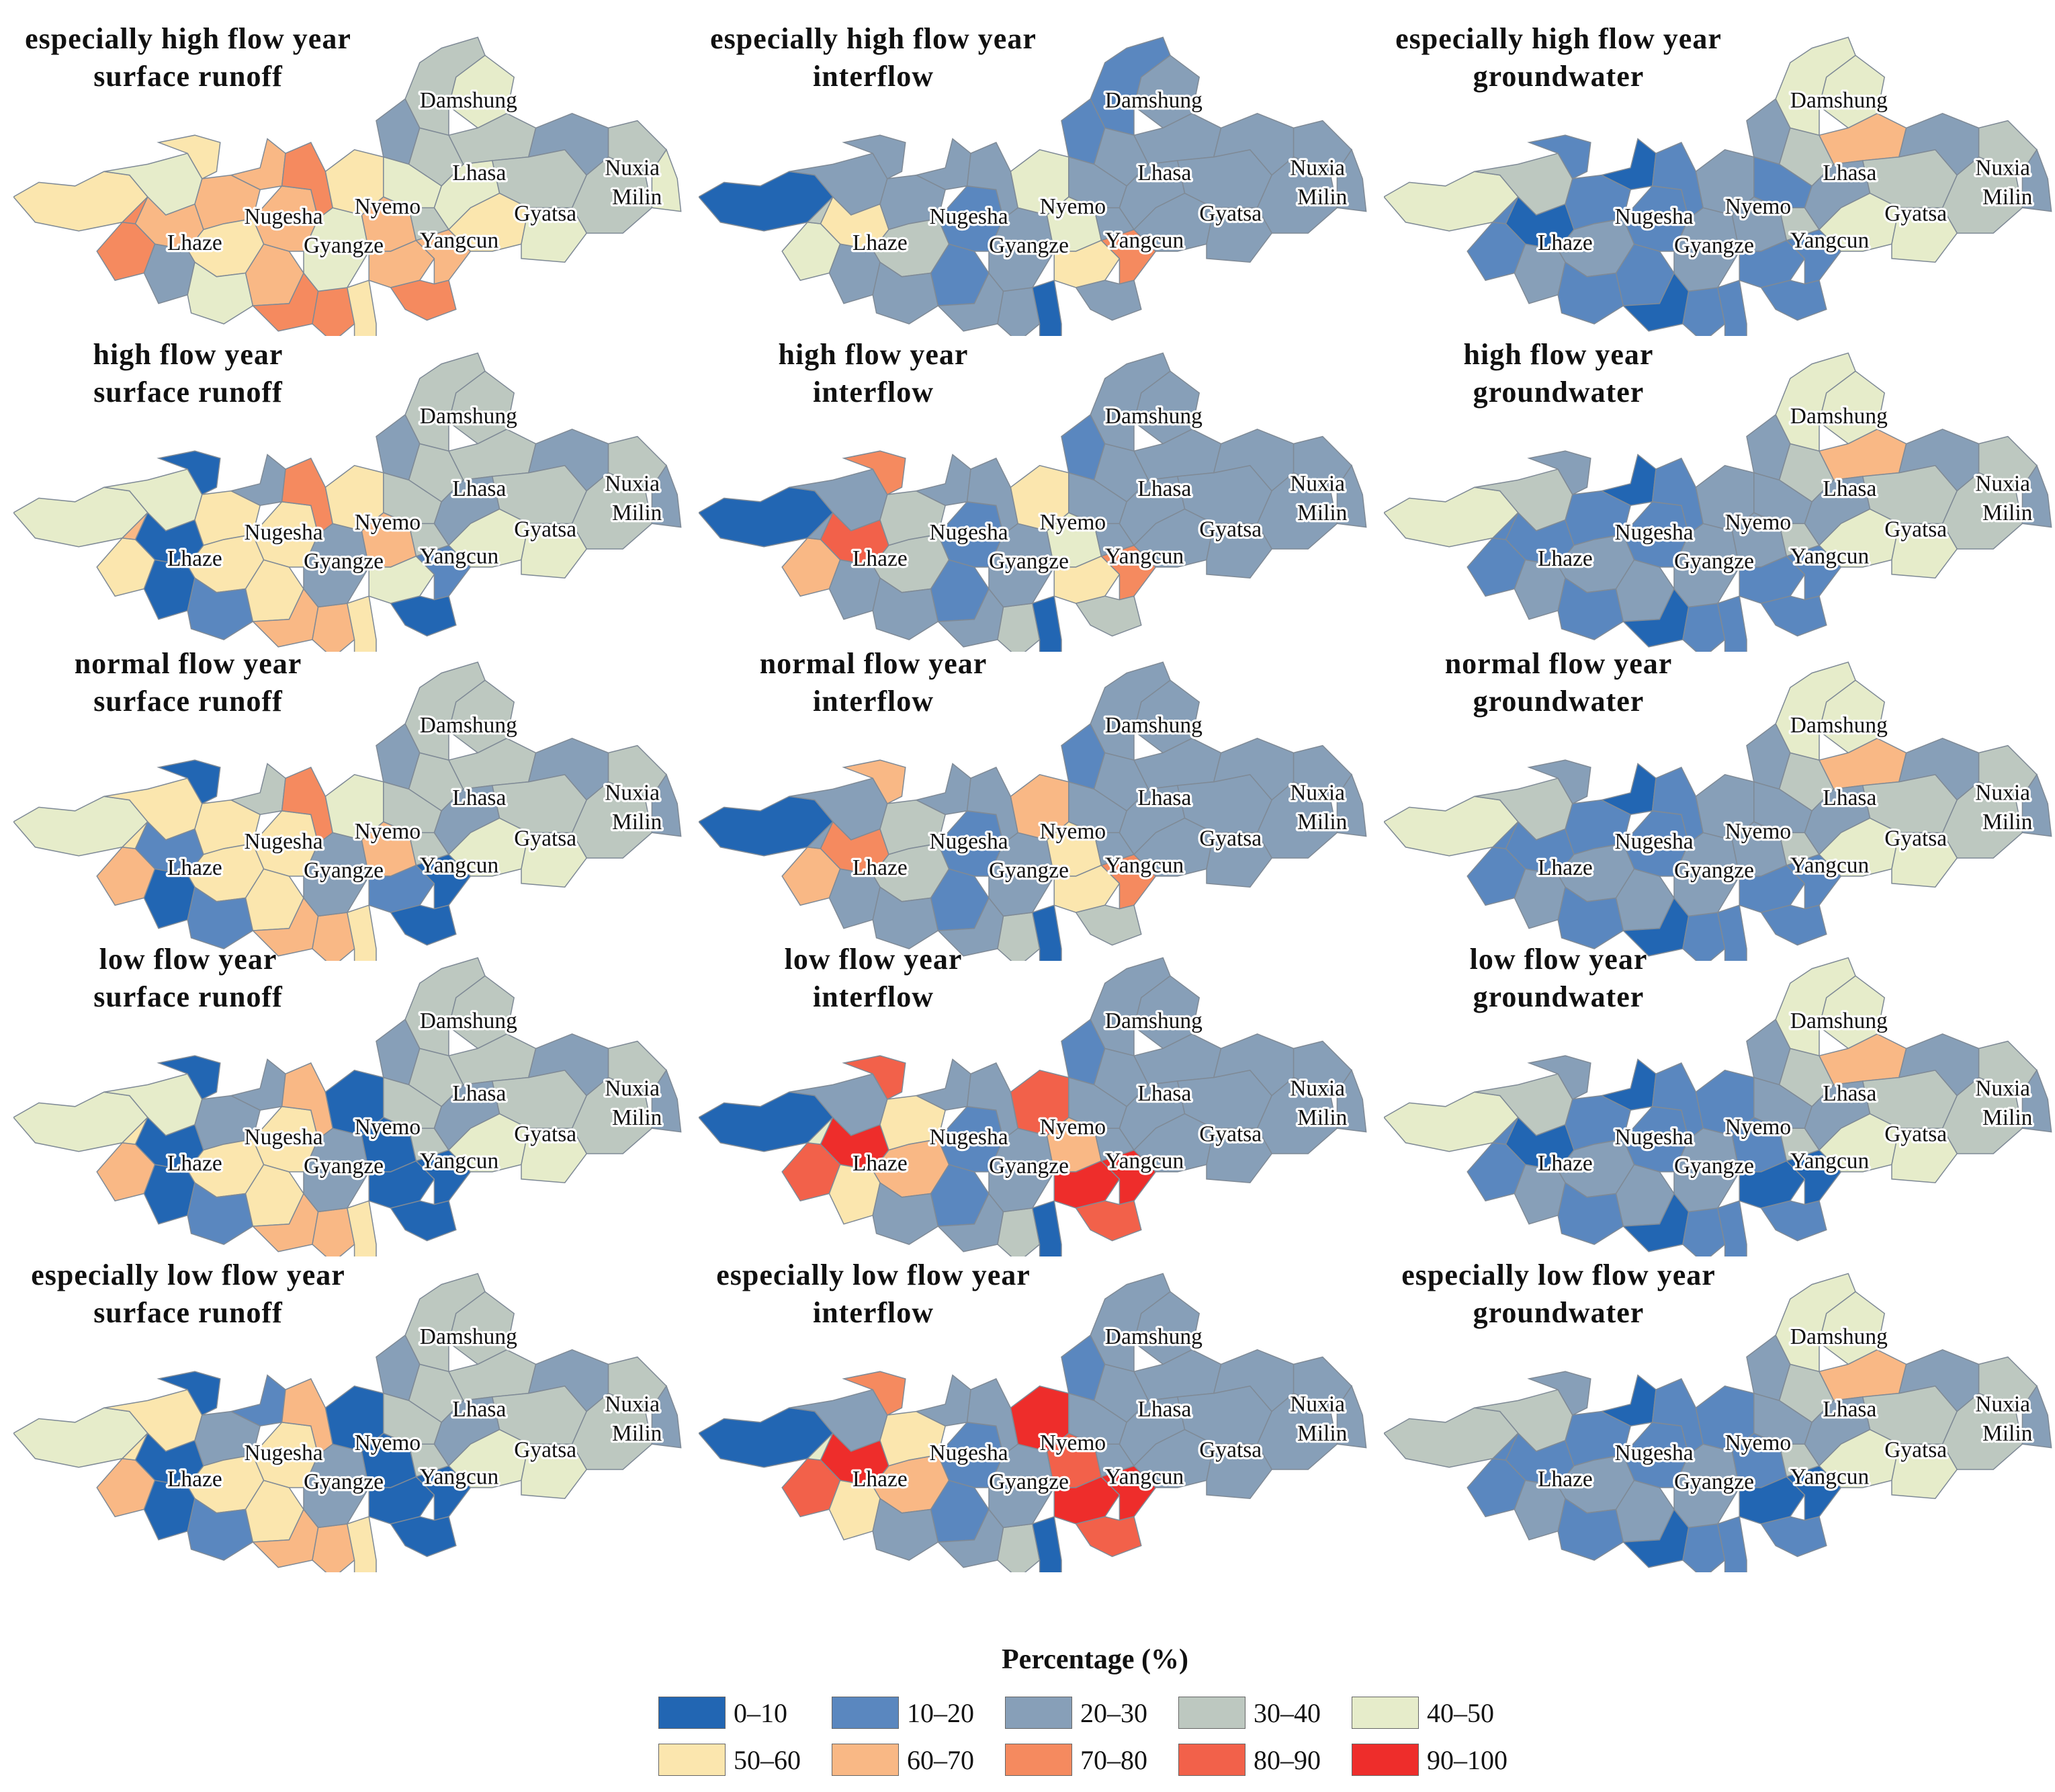  What do you see at coordinates (916, 1713) in the screenshot?
I see `legend-item: 10–20` at bounding box center [916, 1713].